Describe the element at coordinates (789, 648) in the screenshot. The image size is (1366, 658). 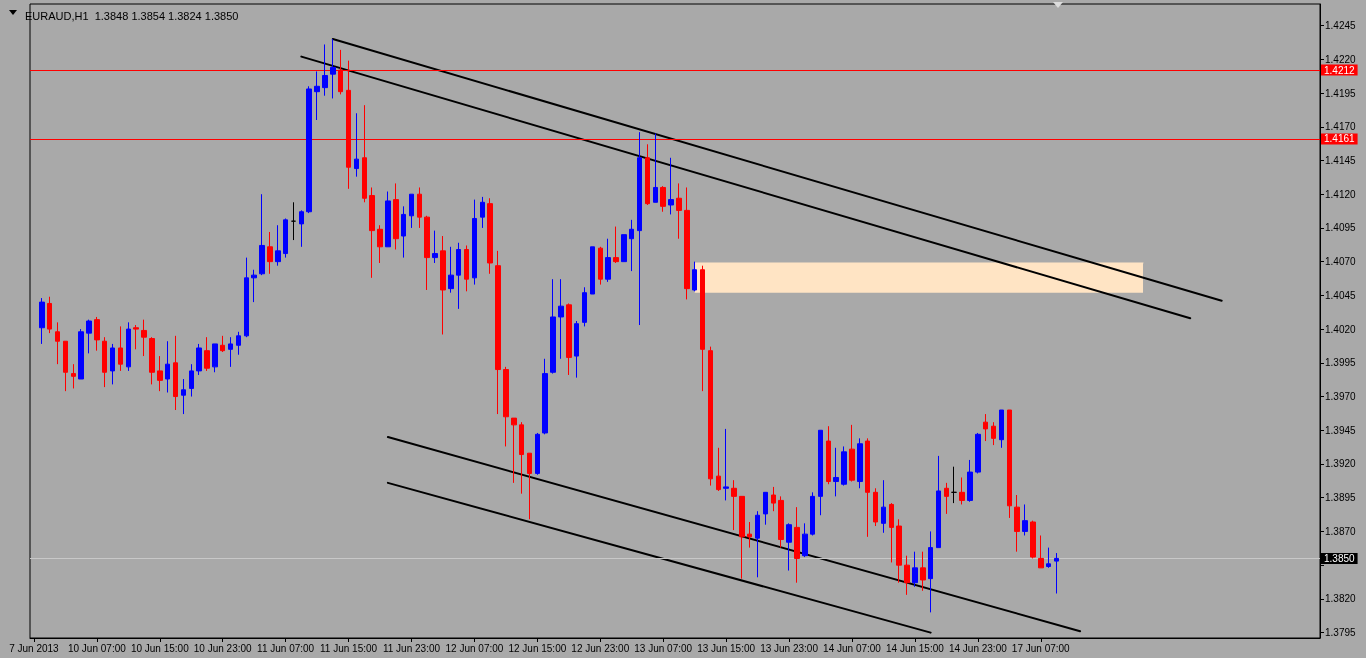
I see `x-tick-label: 13 Jun 23:00` at that location.